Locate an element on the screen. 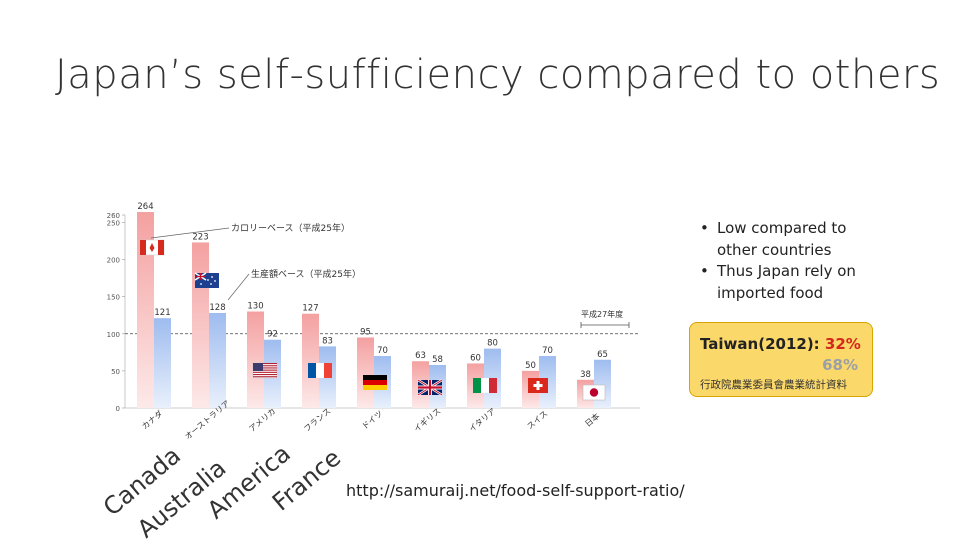  flag-italy-icon is located at coordinates (485, 385).